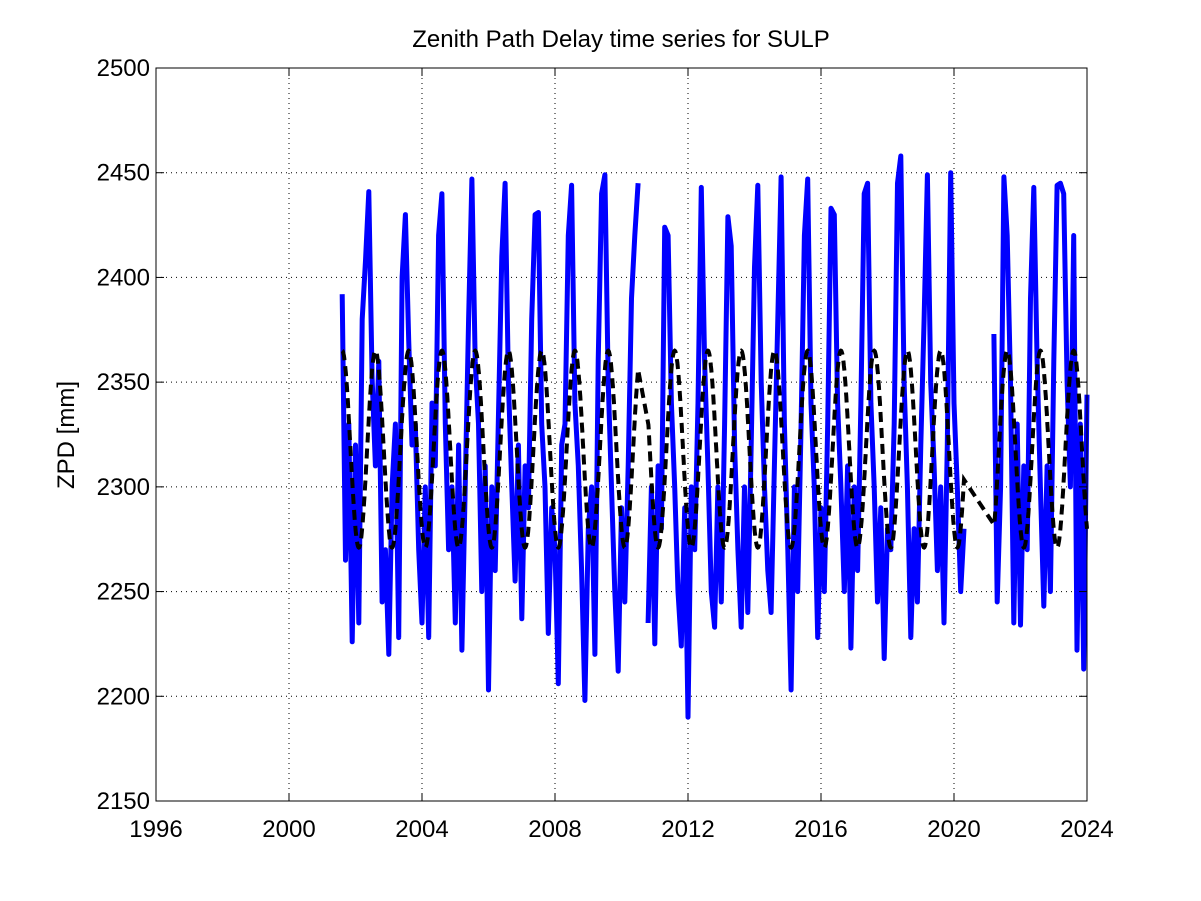 The image size is (1201, 901). I want to click on y-tick-label: 2500, so click(123, 68).